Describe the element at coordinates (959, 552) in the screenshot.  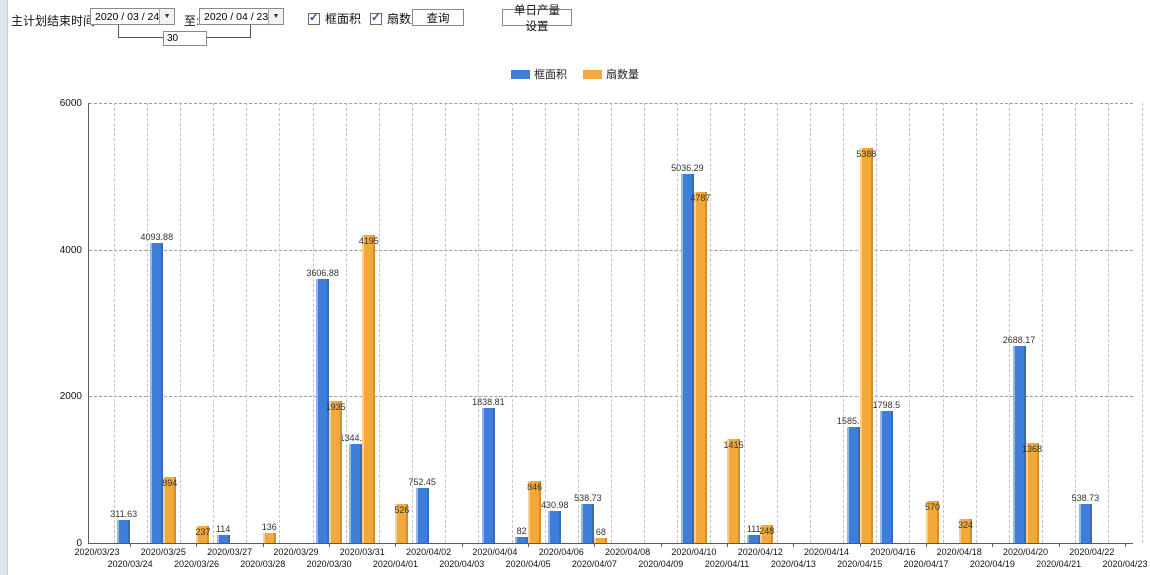
I see `x-axis-tick-label: 2020/04/18` at that location.